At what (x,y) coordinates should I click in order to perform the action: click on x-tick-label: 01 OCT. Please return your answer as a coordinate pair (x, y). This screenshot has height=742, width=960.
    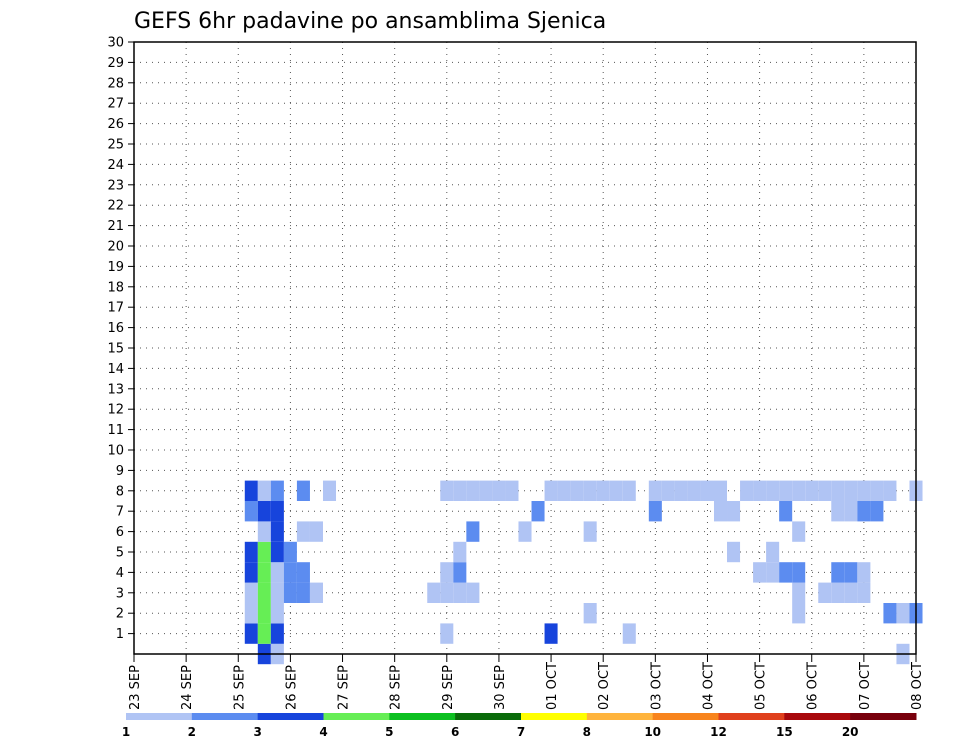
    Looking at the image, I should click on (552, 686).